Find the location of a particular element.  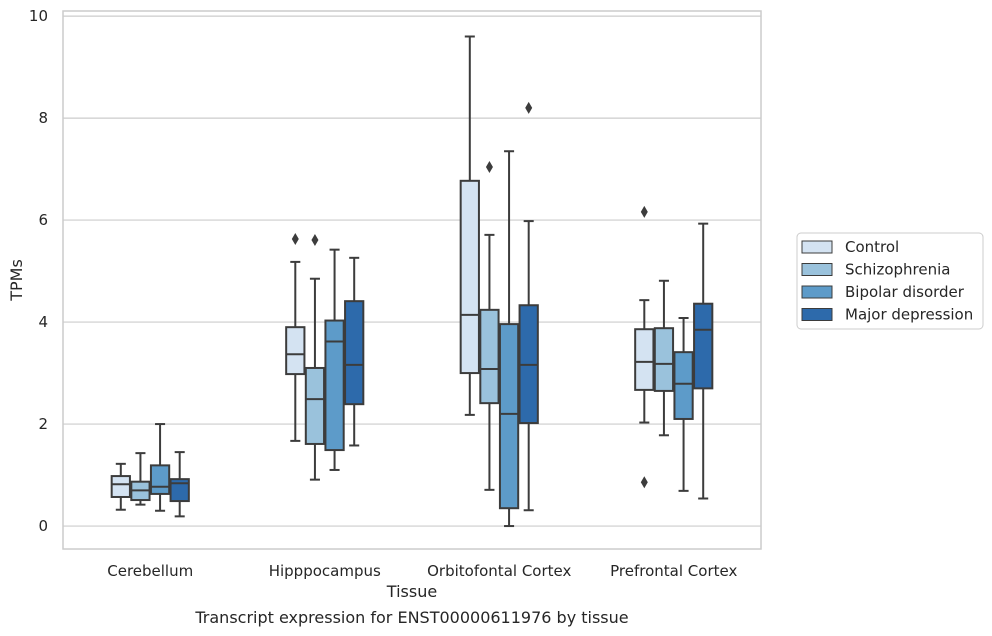

y-tick-label: 2 is located at coordinates (43, 424).